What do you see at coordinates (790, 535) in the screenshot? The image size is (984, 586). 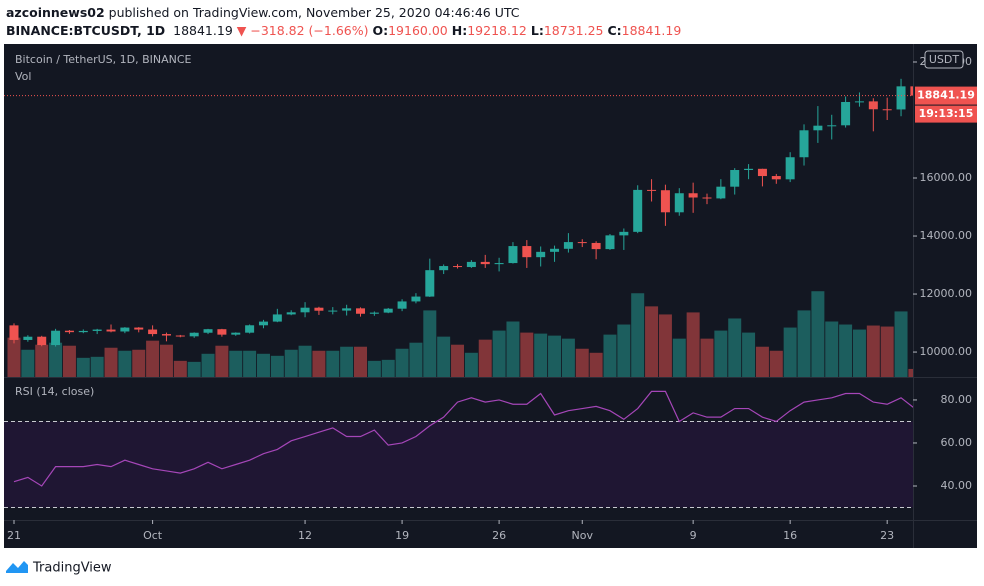 I see `x-tick-label: 16` at bounding box center [790, 535].